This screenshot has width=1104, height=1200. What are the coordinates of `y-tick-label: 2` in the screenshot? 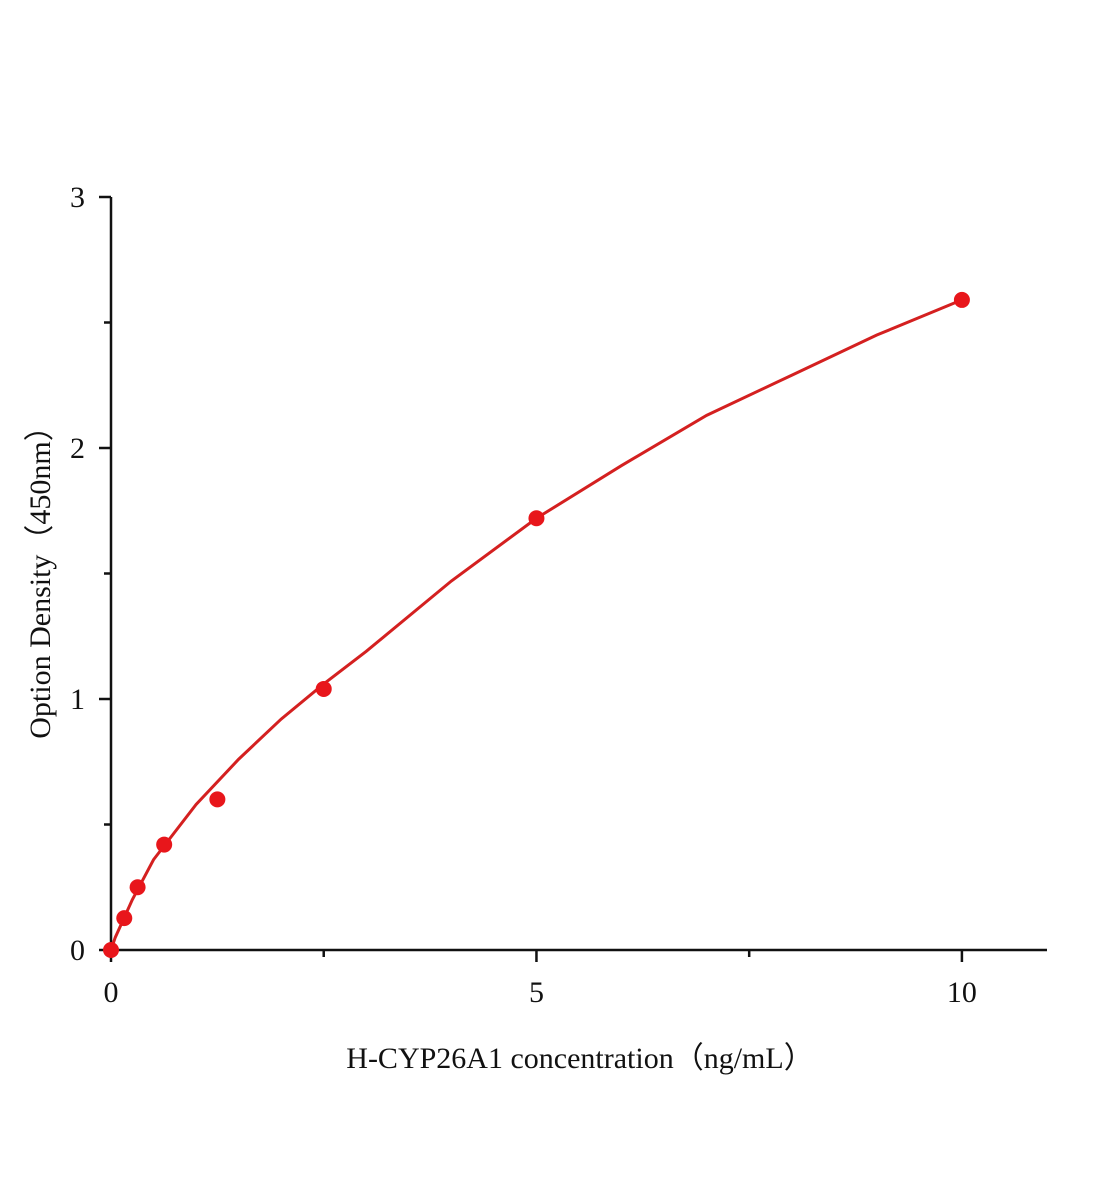 It's located at (77, 448).